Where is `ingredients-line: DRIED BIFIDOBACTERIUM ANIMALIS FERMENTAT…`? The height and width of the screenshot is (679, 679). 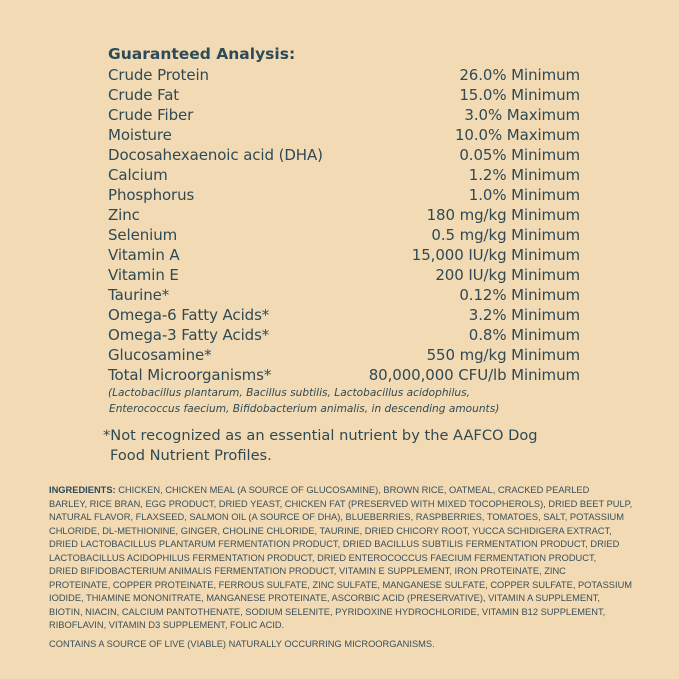
ingredients-line: DRIED BIFIDOBACTERIUM ANIMALIS FERMENTAT… is located at coordinates (340, 572).